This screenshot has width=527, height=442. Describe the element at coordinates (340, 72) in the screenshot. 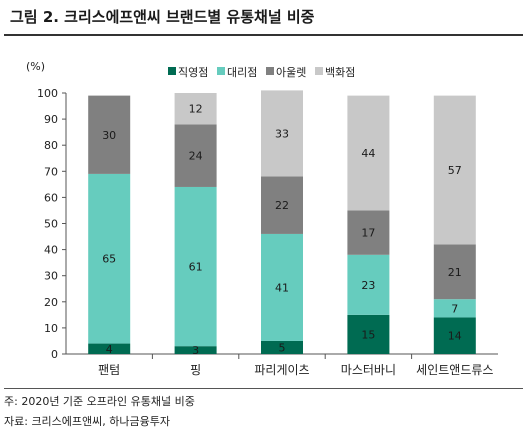

I see `legend-label: 백화점` at that location.